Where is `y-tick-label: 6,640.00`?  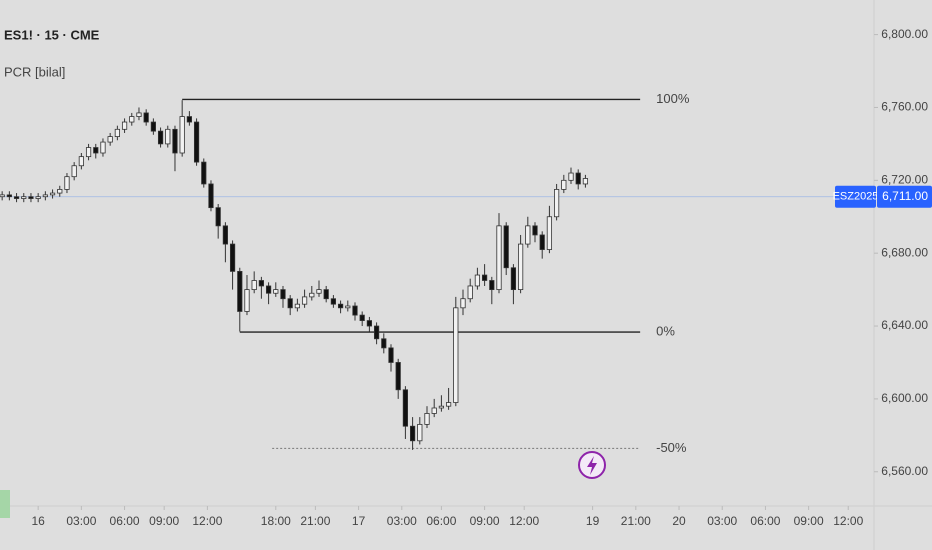 y-tick-label: 6,640.00 is located at coordinates (904, 325).